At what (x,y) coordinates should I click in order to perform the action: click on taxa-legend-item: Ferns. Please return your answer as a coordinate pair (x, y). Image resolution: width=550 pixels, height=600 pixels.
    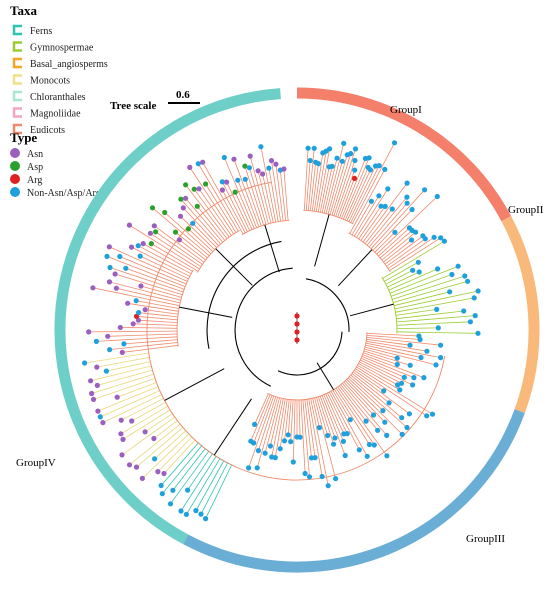
    Looking at the image, I should click on (32, 30).